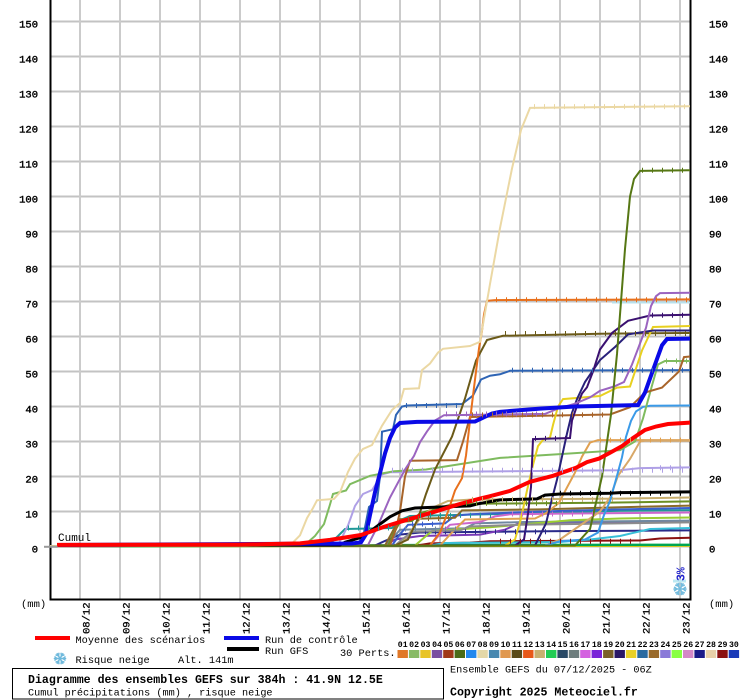 The height and width of the screenshot is (700, 740). What do you see at coordinates (74, 539) in the screenshot?
I see `svg-text: Cumul` at bounding box center [74, 539].